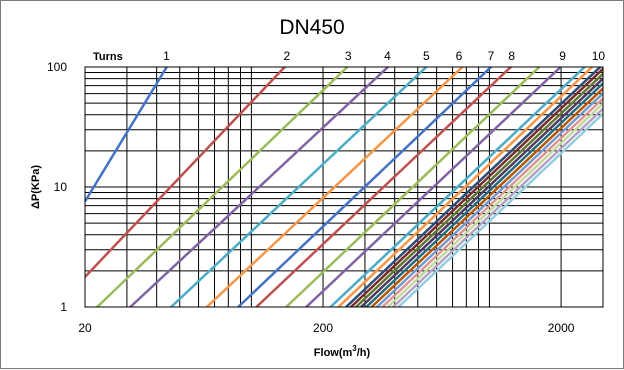 The height and width of the screenshot is (370, 624). I want to click on x-tick-label: 200, so click(323, 328).